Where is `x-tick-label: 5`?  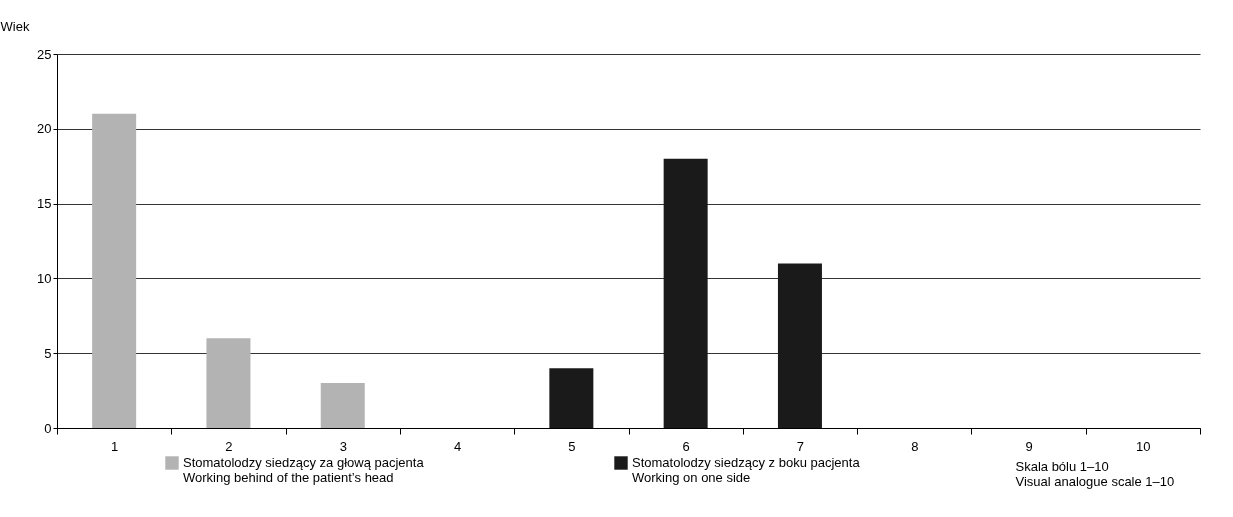 x-tick-label: 5 is located at coordinates (572, 446).